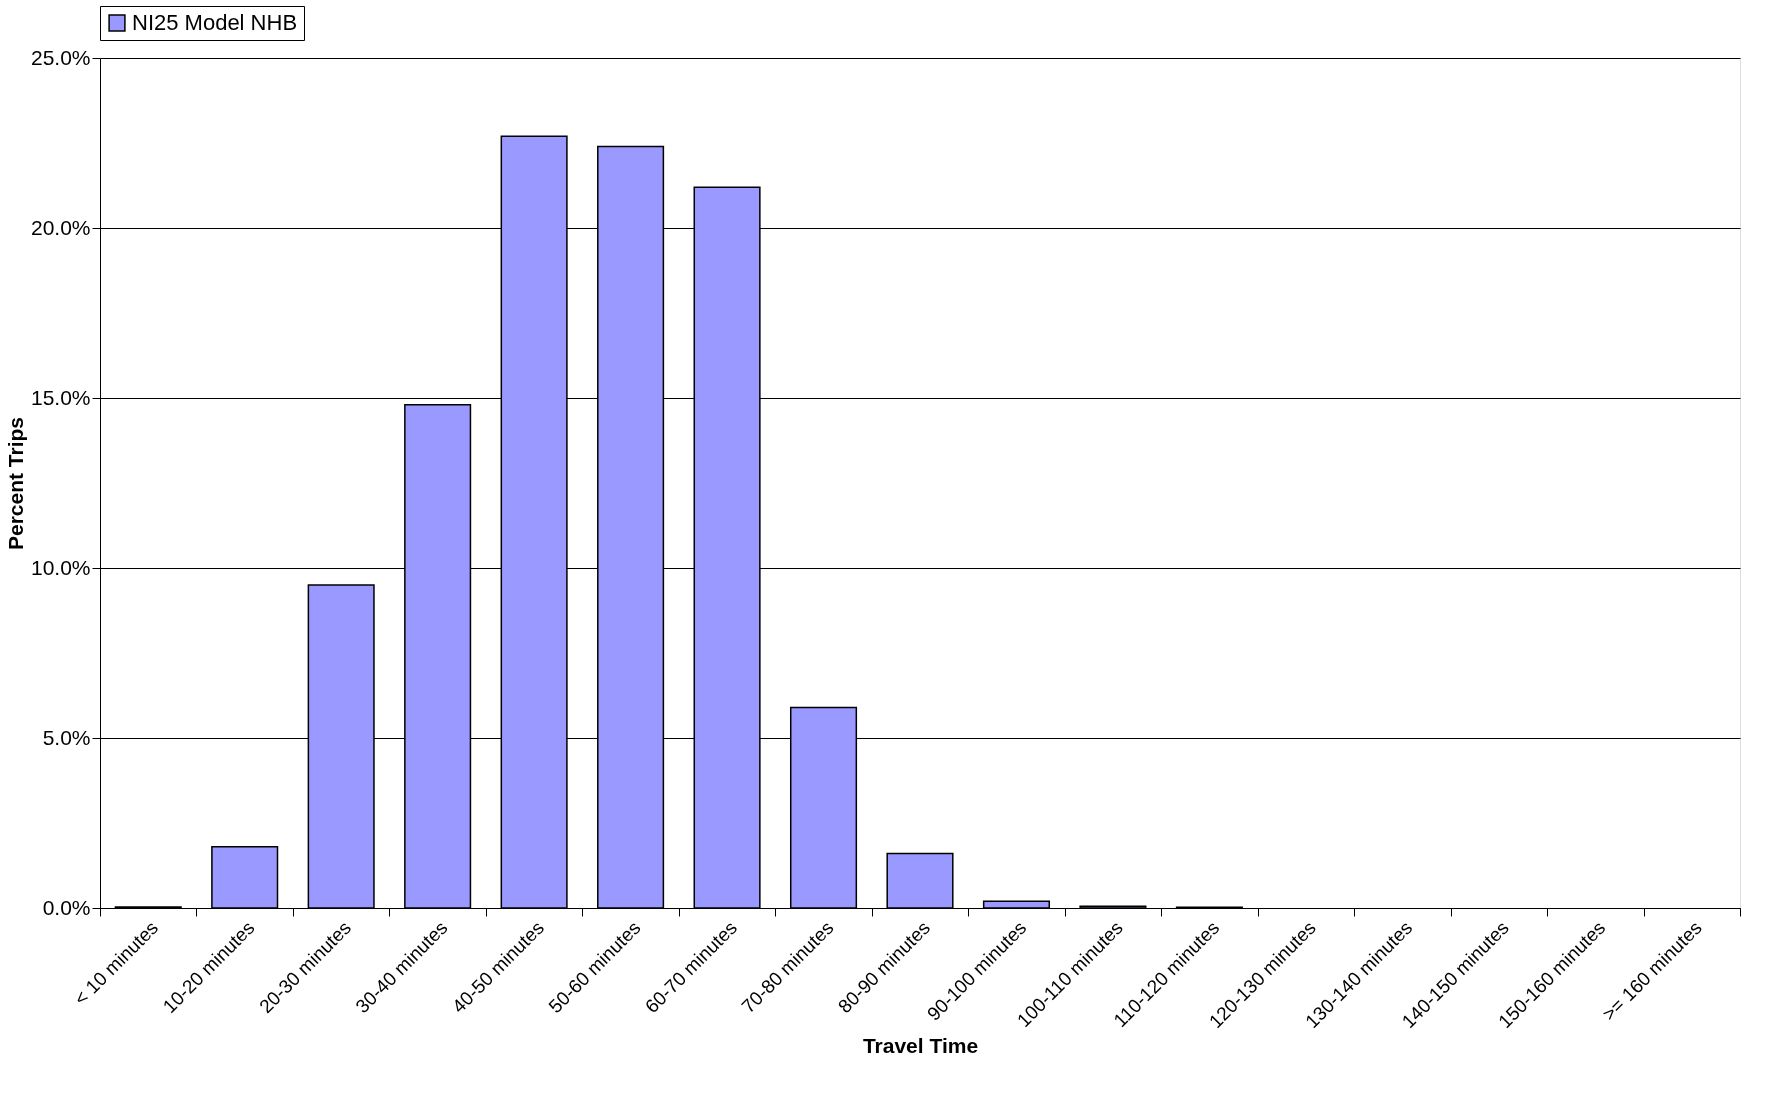  What do you see at coordinates (60, 227) in the screenshot?
I see `y-tick-label: 20.0%` at bounding box center [60, 227].